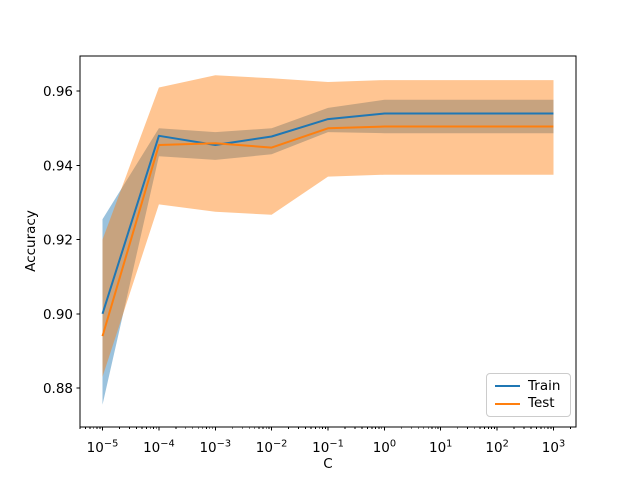  What do you see at coordinates (215, 448) in the screenshot?
I see `x-tick-label: 10⁻³` at bounding box center [215, 448].